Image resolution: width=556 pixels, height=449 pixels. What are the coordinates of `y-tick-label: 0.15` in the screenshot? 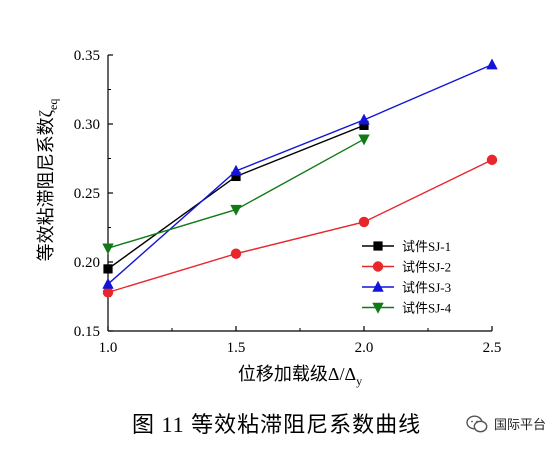 It's located at (87, 332).